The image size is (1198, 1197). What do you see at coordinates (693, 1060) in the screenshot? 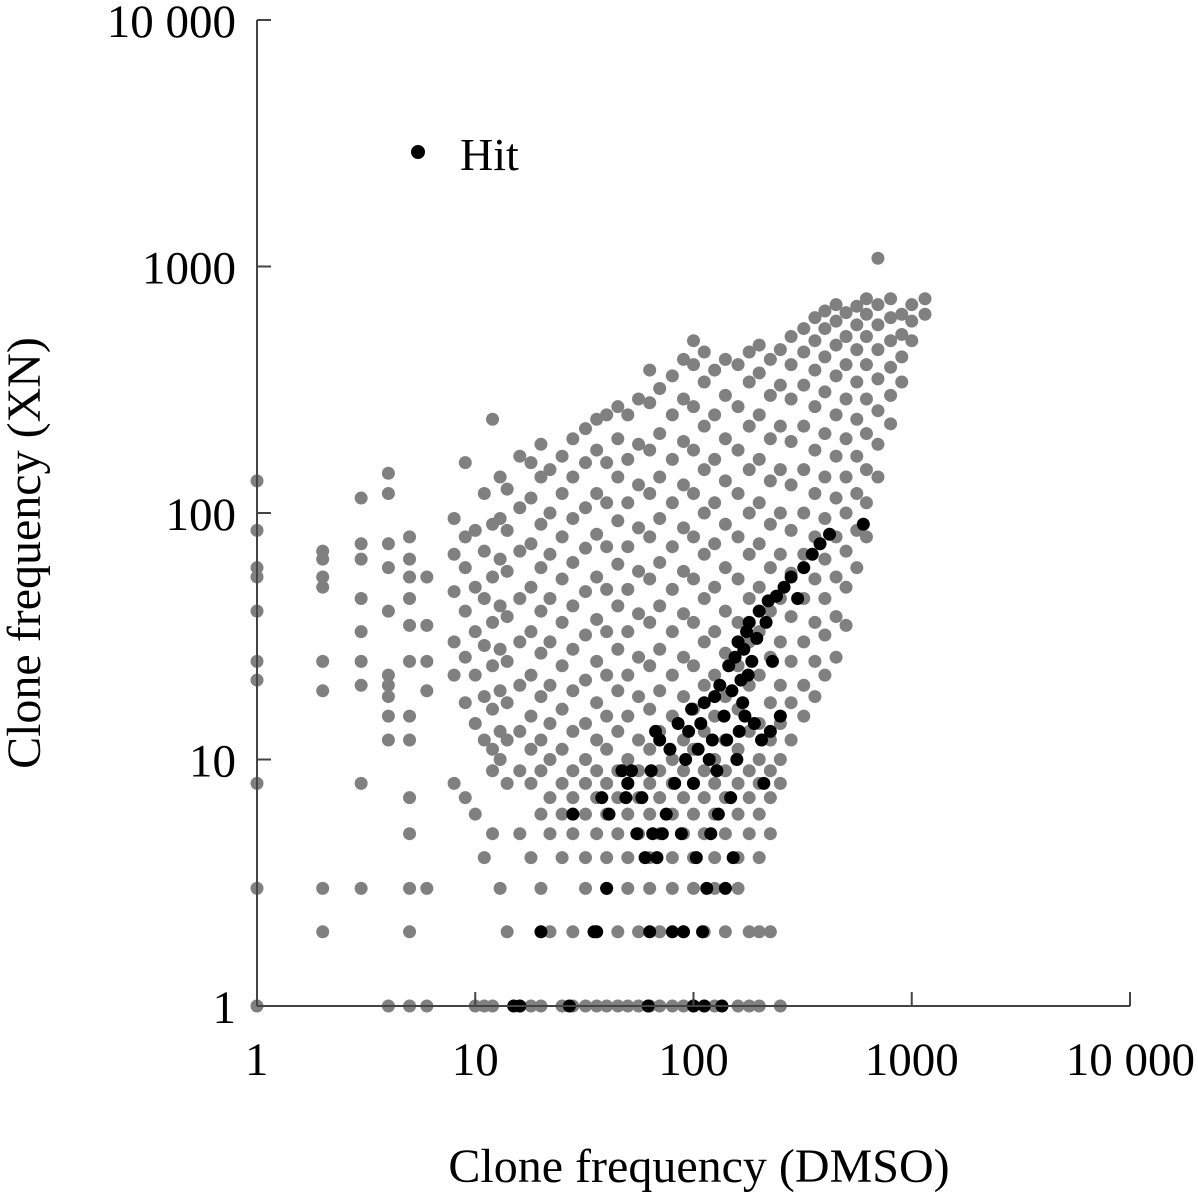
I see `x-tick-label: 100` at bounding box center [693, 1060].